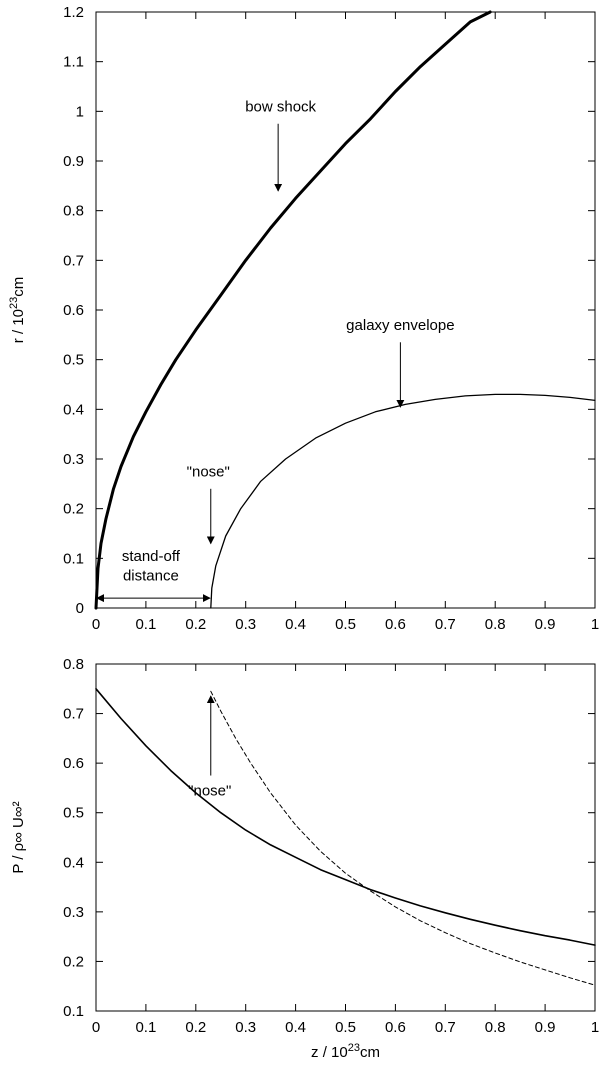 Image resolution: width=600 pixels, height=1065 pixels. Describe the element at coordinates (151, 556) in the screenshot. I see `standoff-label: stand-off` at that location.